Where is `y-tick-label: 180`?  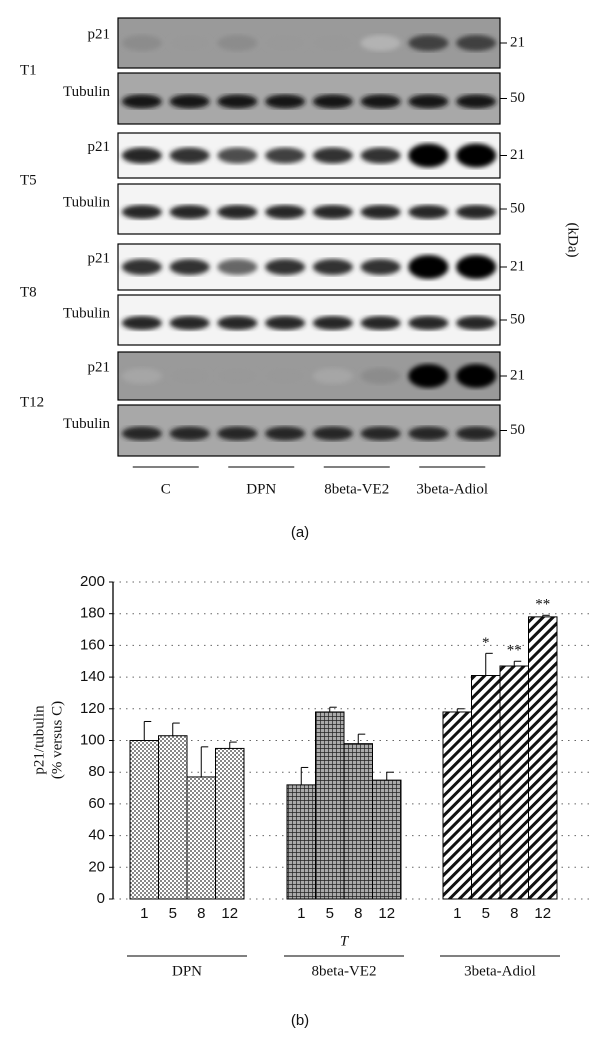
y-tick-label: 180 is located at coordinates (92, 613).